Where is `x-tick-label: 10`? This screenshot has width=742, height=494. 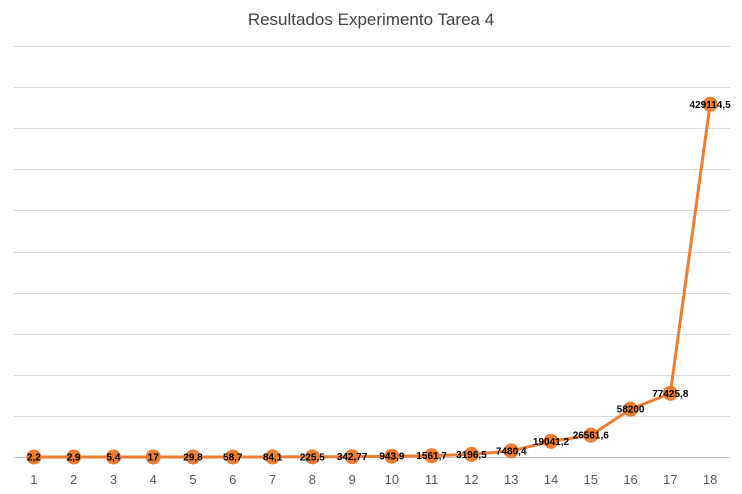
x-tick-label: 10 is located at coordinates (392, 479).